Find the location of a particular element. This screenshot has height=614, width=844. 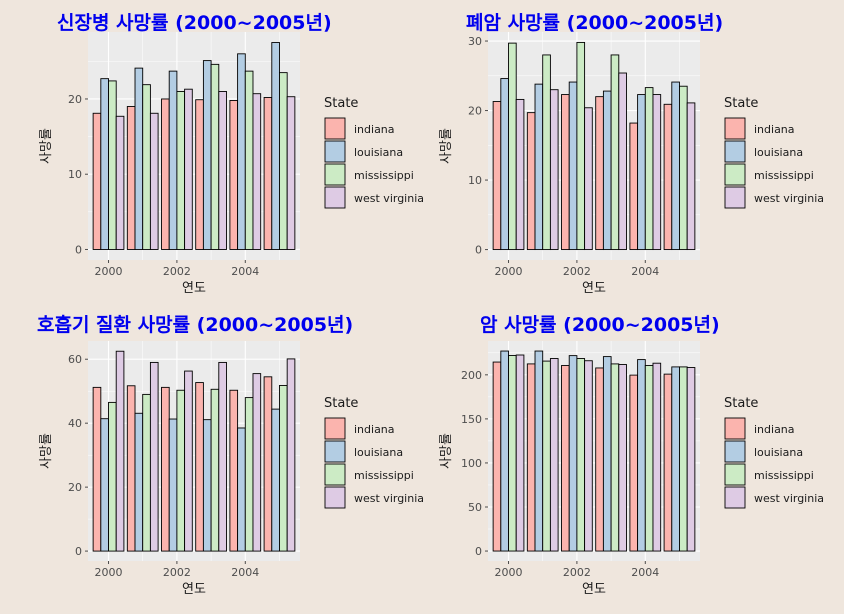

bar-west-virginia-2001 is located at coordinates (154, 181).